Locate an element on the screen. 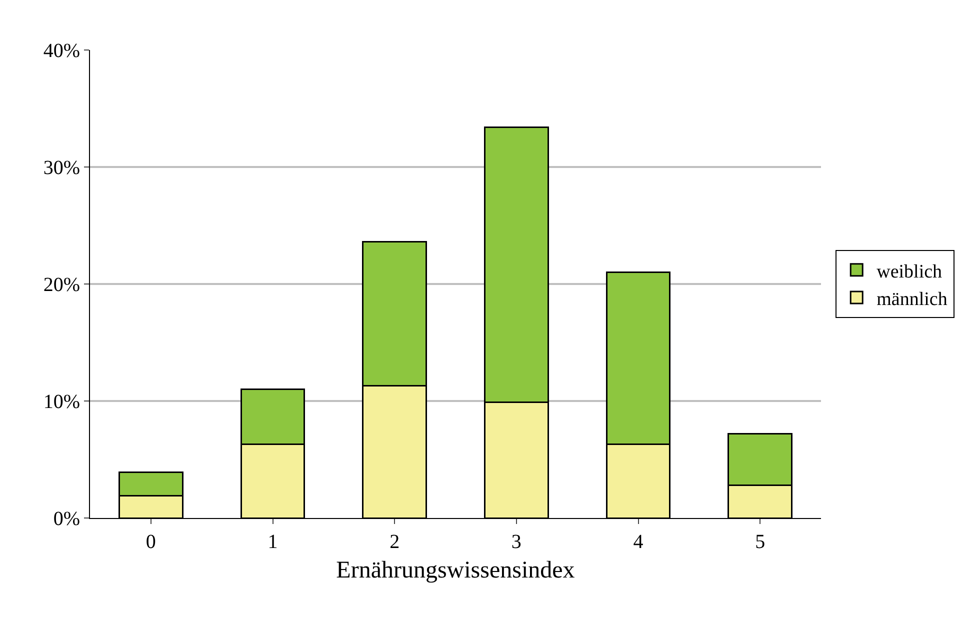 The height and width of the screenshot is (623, 967). x-tick-label: 3 is located at coordinates (516, 542).